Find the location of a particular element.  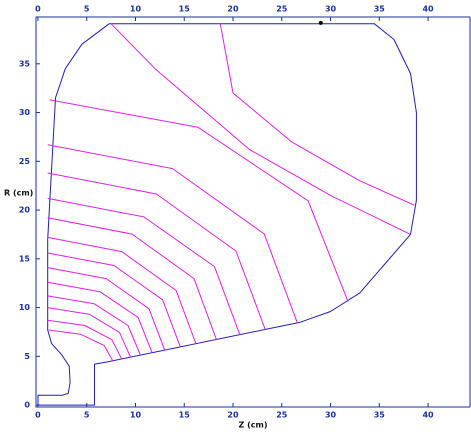

point-marker is located at coordinates (320, 22).